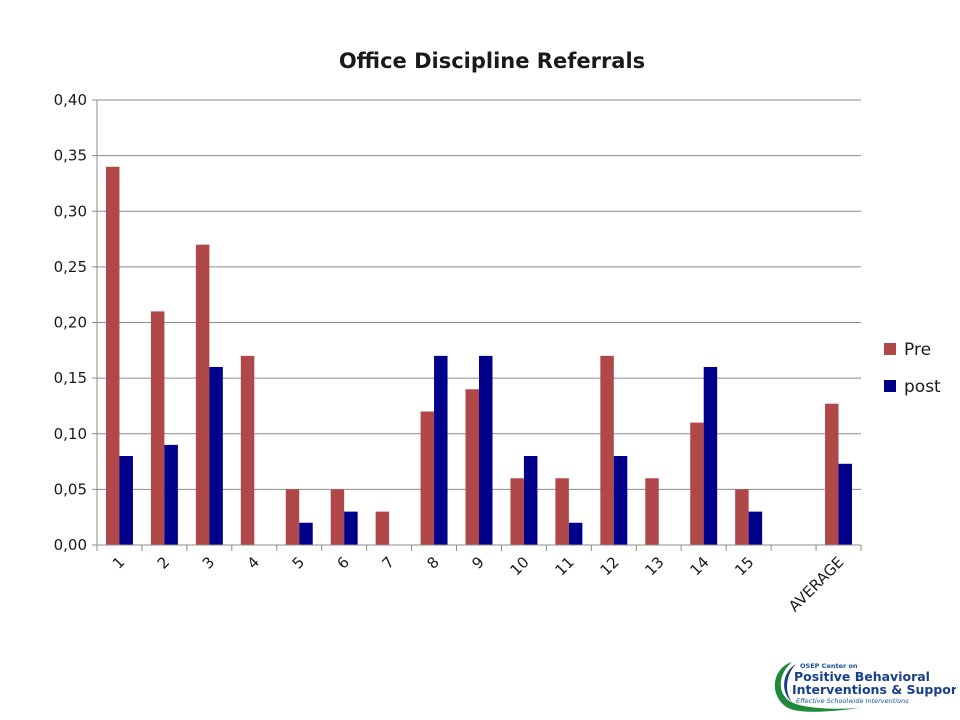 The image size is (960, 720). I want to click on x-tick-label: 10, so click(520, 566).